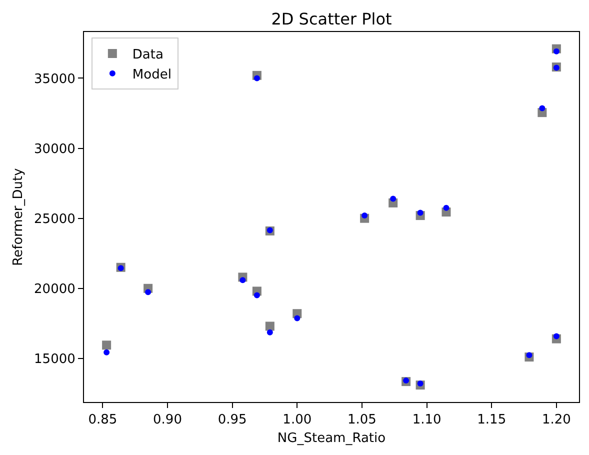 This screenshot has height=455, width=589. What do you see at coordinates (55, 149) in the screenshot?
I see `y-tick-label: 30000` at bounding box center [55, 149].